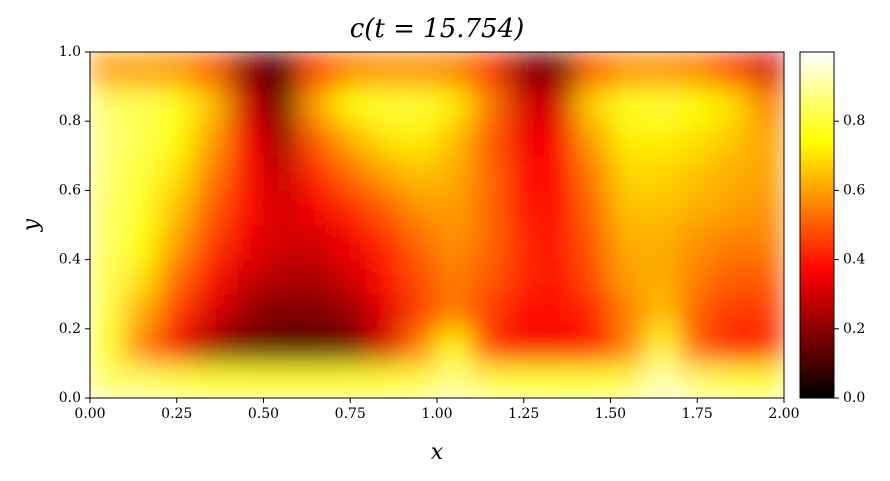 This screenshot has width=890, height=481. What do you see at coordinates (783, 414) in the screenshot?
I see `x-tick-label: 2.00` at bounding box center [783, 414].